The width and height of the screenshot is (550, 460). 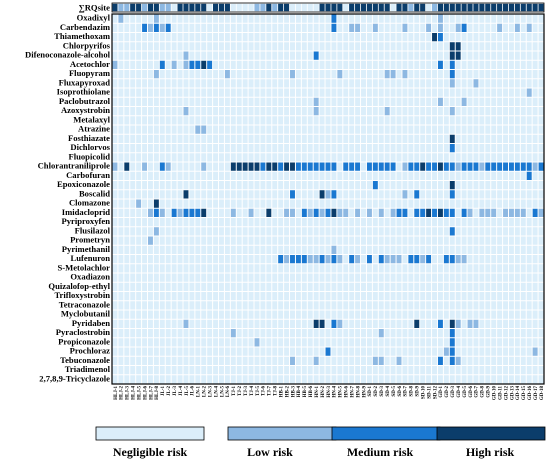 I want to click on column-label: HLJ-4, so click(x=134, y=393).